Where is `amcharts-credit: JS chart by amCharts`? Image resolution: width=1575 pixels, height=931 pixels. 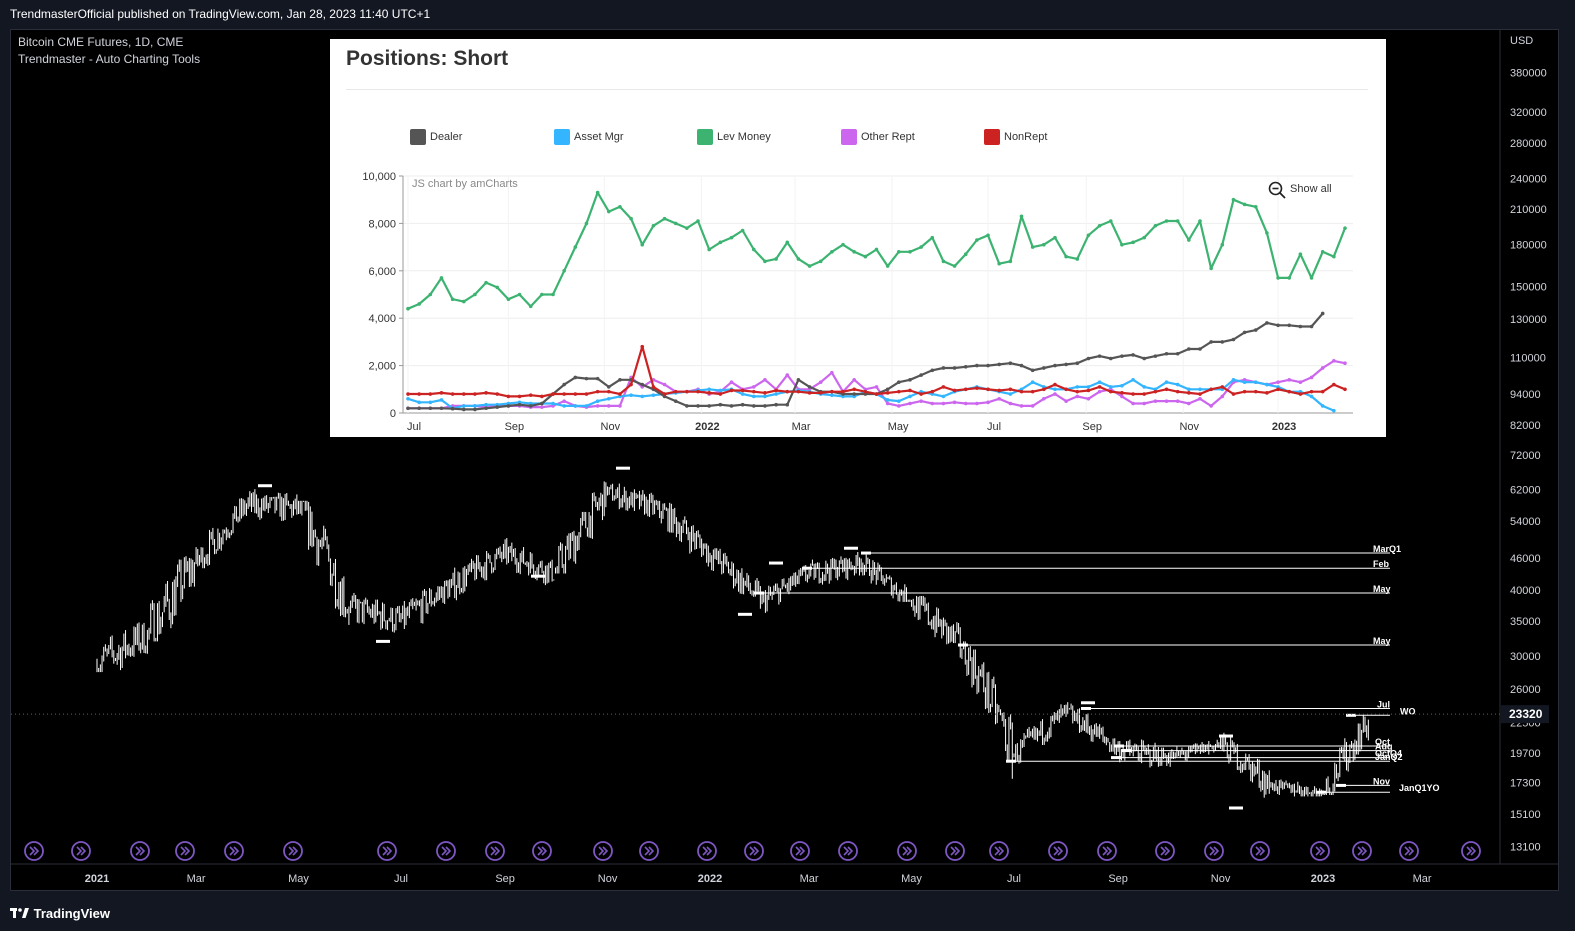
amcharts-credit: JS chart by amCharts is located at coordinates (465, 184).